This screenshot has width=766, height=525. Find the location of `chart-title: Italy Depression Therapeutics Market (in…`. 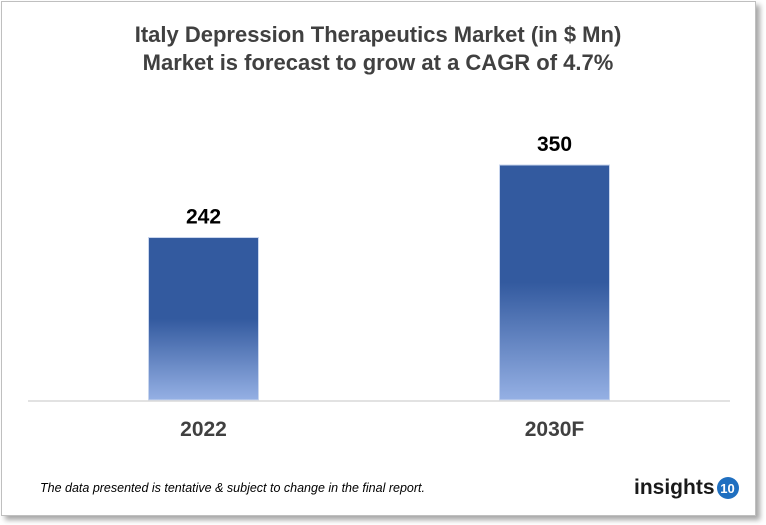

chart-title: Italy Depression Therapeutics Market (in… is located at coordinates (378, 34).